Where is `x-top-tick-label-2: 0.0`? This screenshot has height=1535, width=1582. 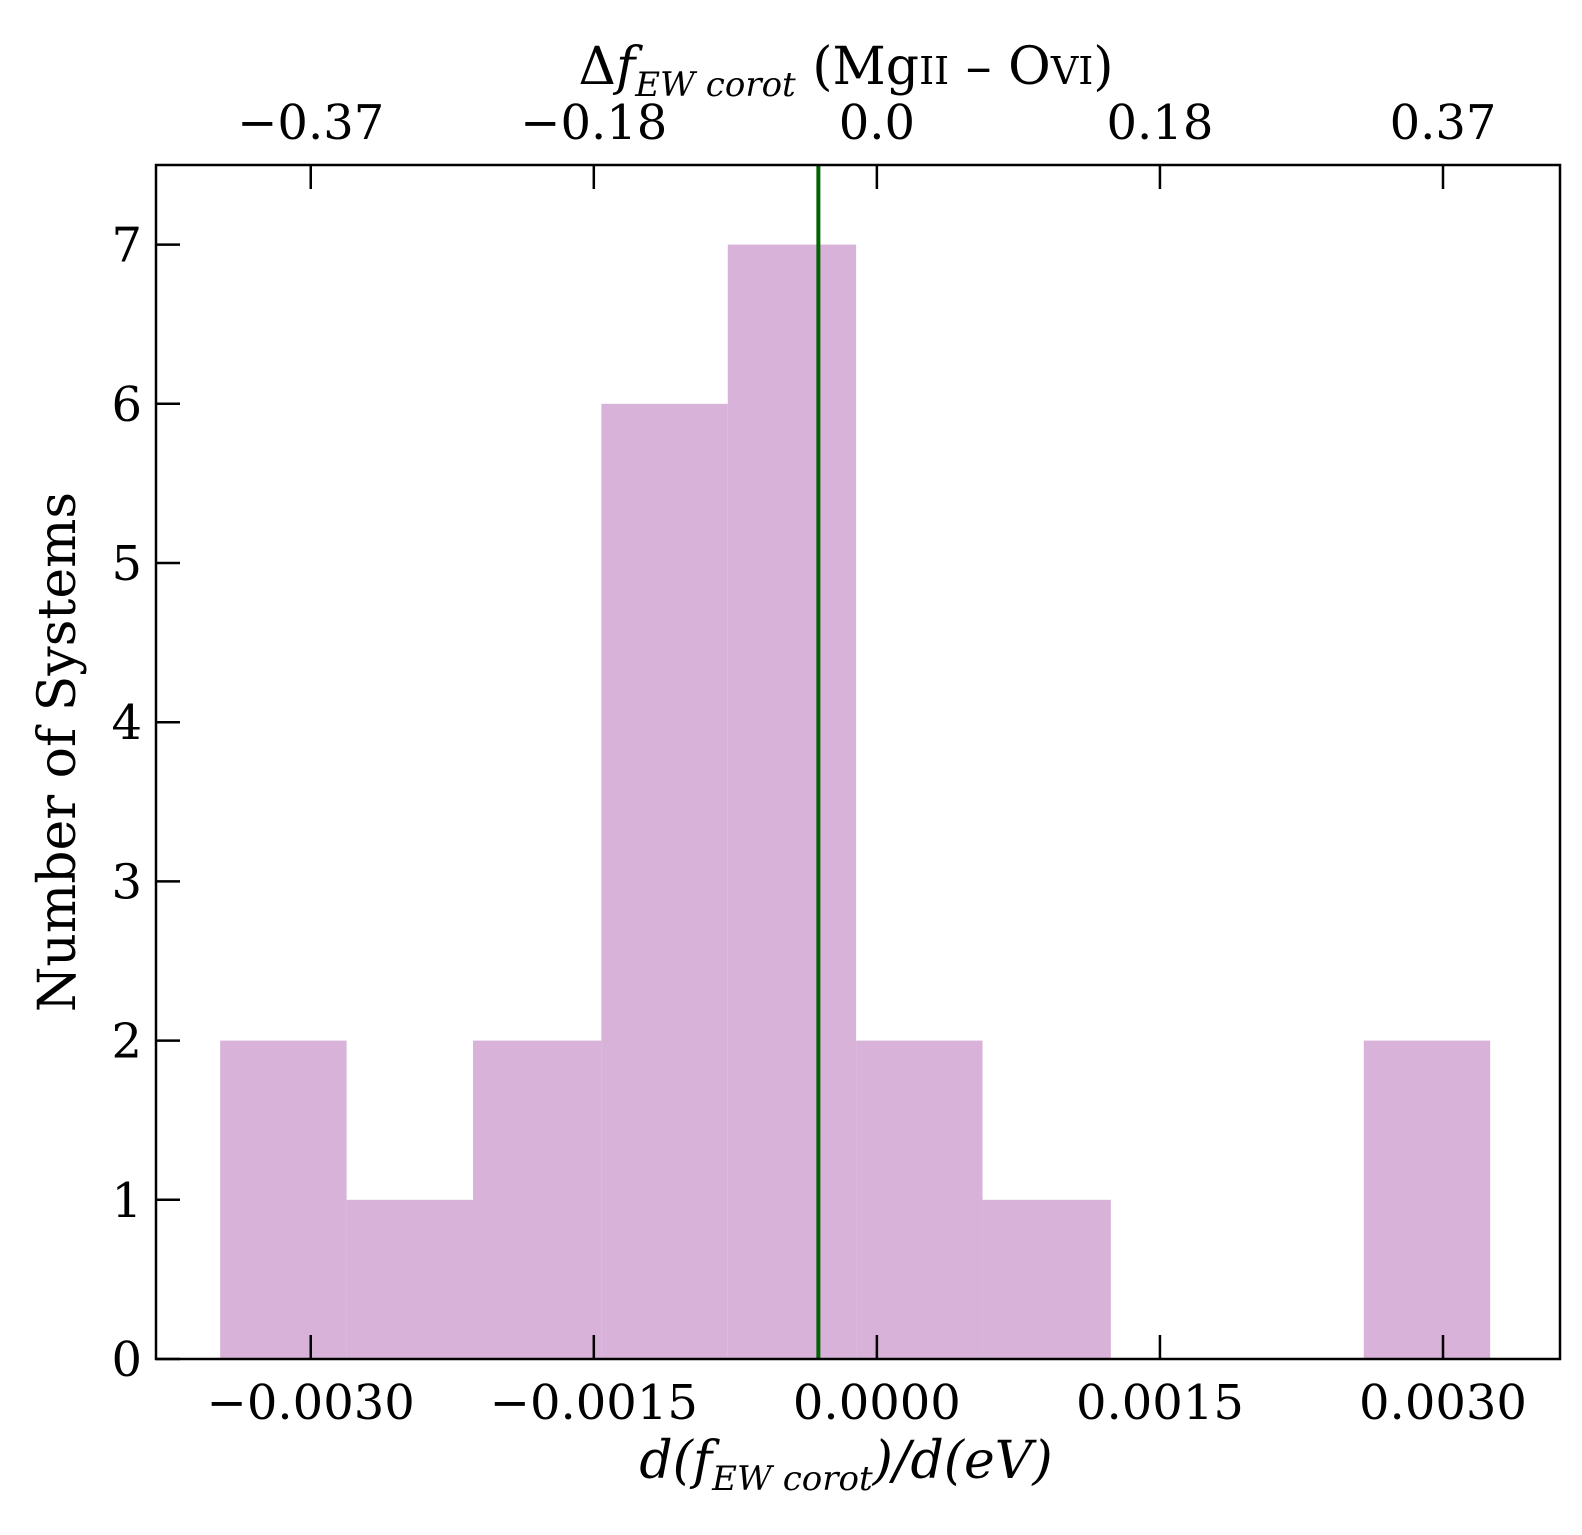
x-top-tick-label-2: 0.0 is located at coordinates (877, 123).